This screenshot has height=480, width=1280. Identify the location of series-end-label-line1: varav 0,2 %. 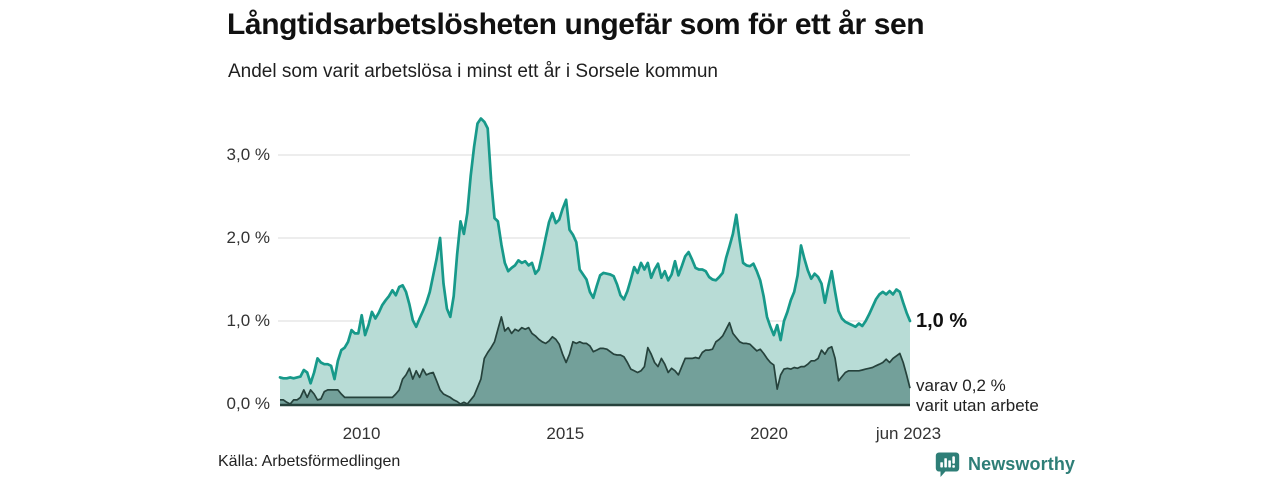
(961, 385).